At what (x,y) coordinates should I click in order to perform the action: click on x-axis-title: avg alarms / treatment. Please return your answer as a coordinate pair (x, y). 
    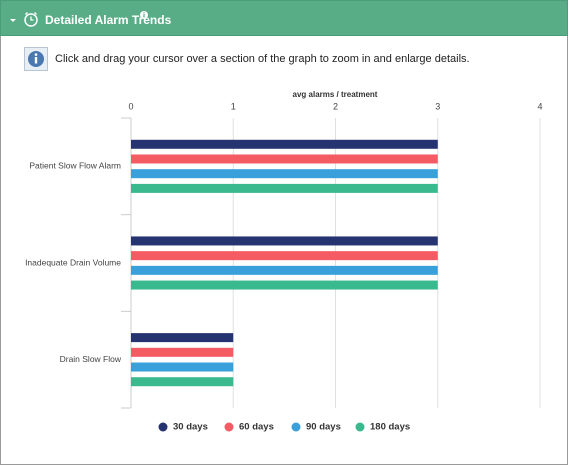
    Looking at the image, I should click on (335, 94).